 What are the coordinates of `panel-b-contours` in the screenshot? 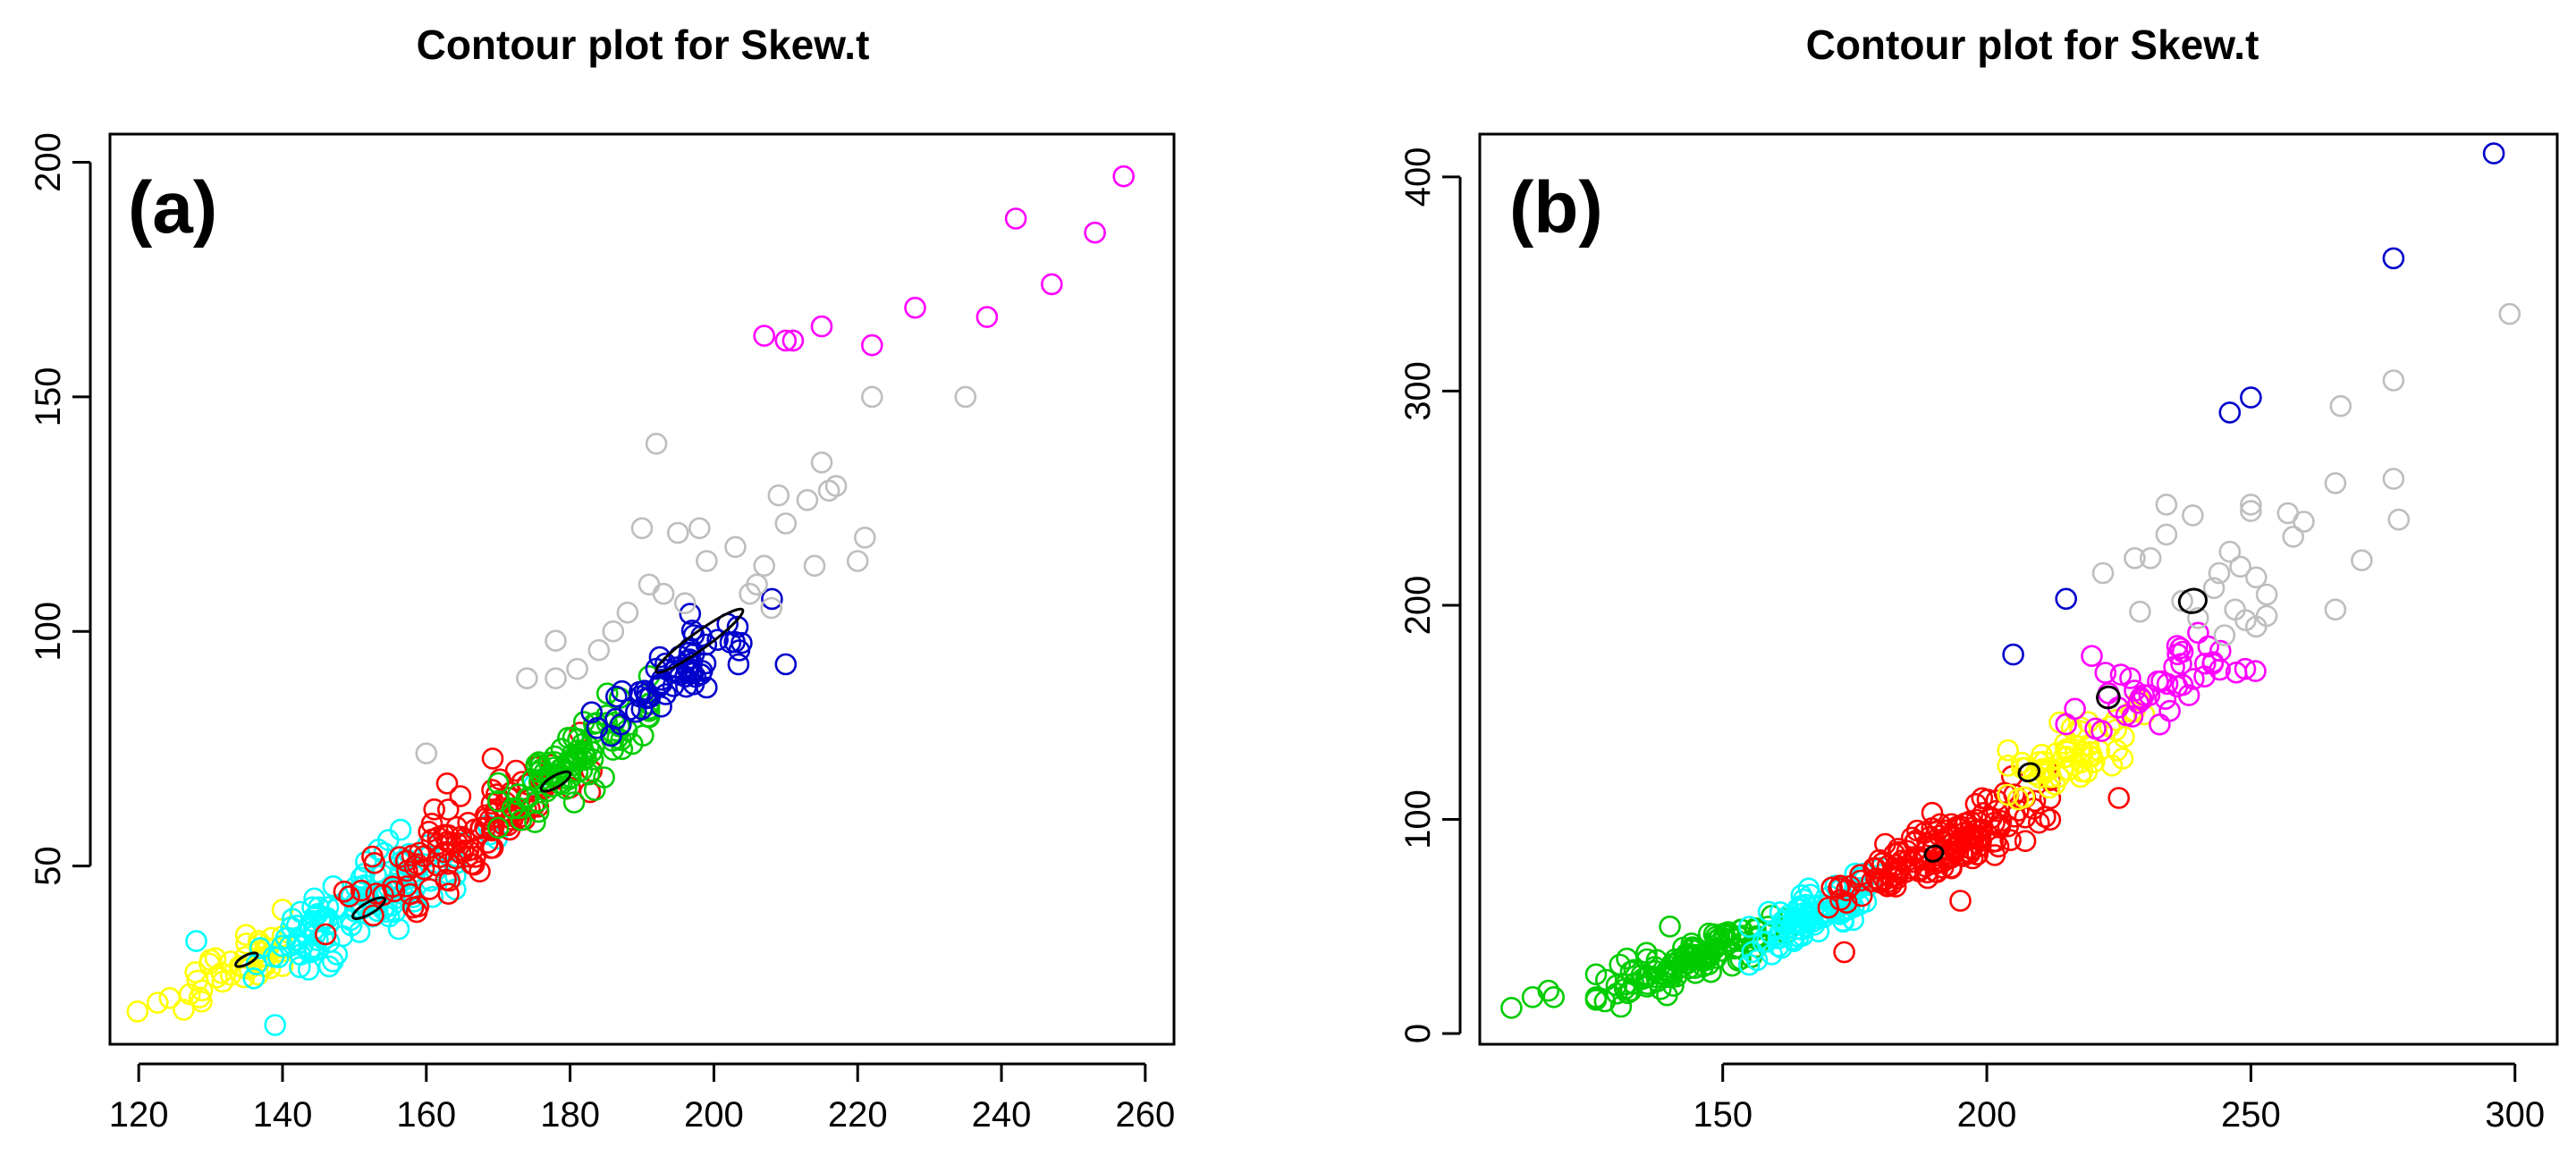 It's located at (2065, 725).